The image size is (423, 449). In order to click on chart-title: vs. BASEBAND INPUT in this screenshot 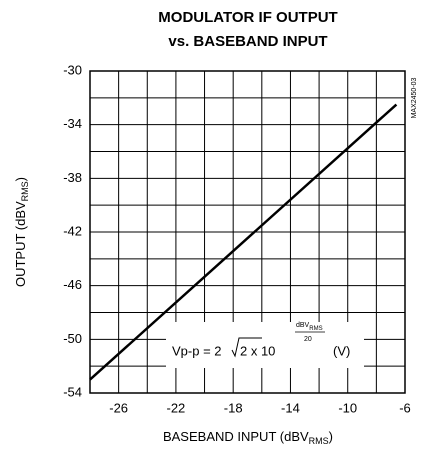, I will do `click(247, 41)`.